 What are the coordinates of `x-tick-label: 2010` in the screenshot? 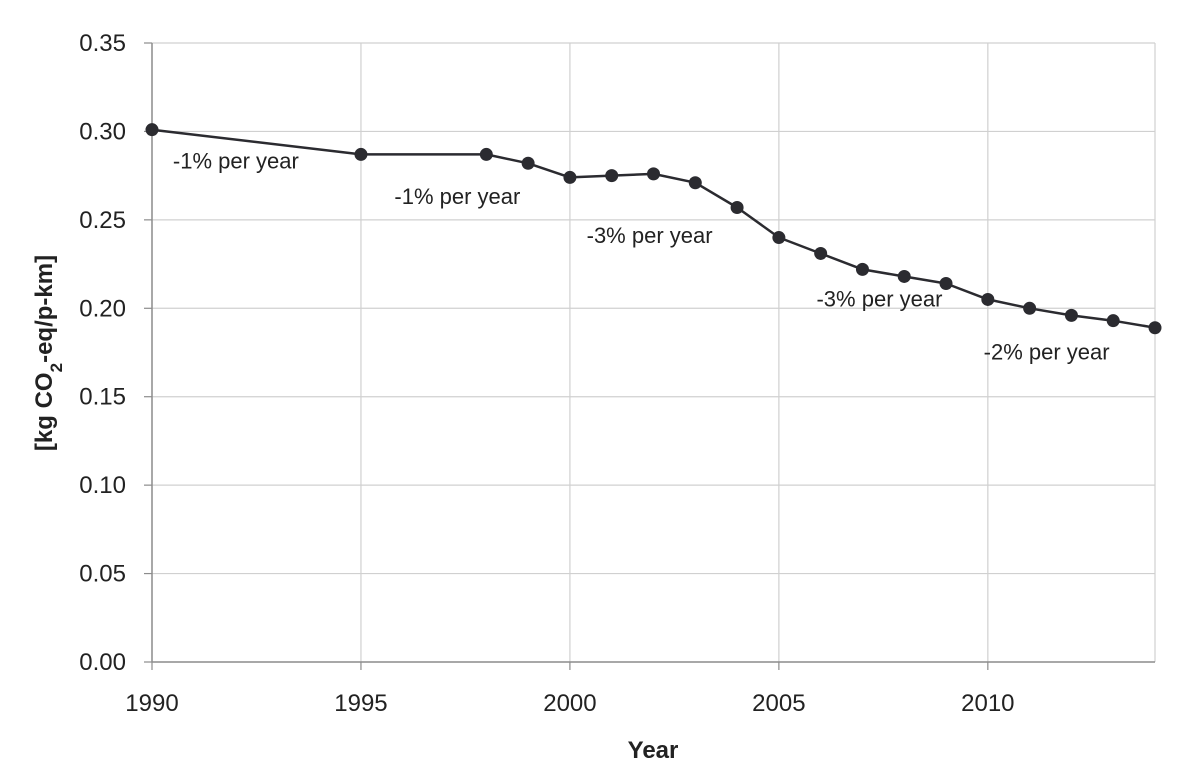 It's located at (987, 703).